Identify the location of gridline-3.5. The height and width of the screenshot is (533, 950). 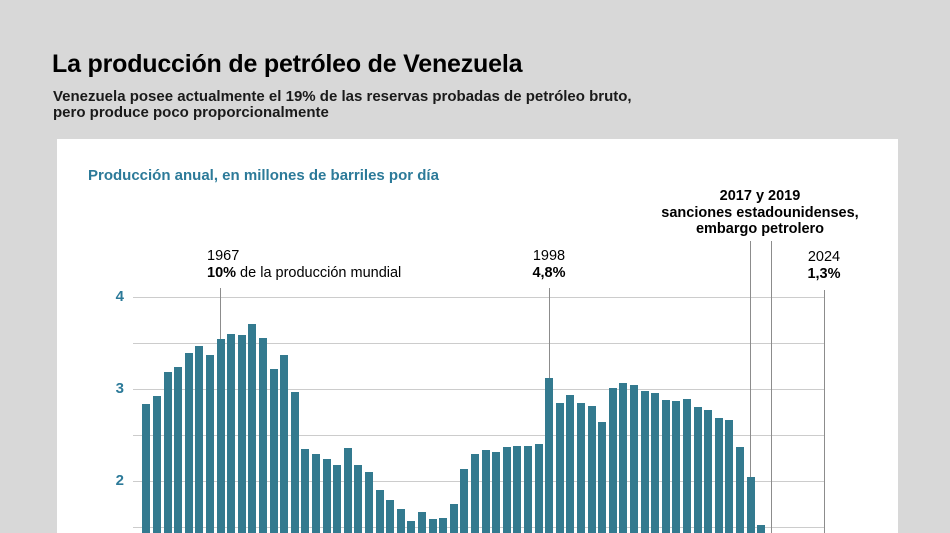
(478, 343).